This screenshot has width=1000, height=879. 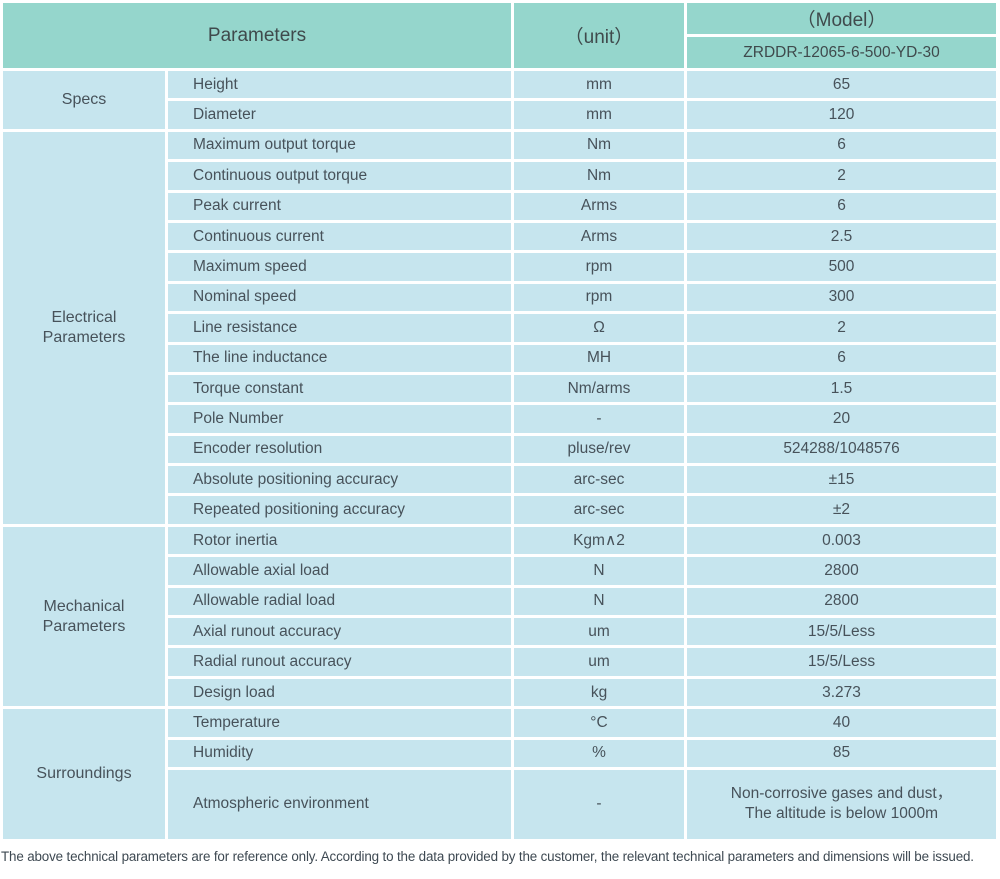 I want to click on table-row: Nominal speed rpm 300, so click(x=582, y=297).